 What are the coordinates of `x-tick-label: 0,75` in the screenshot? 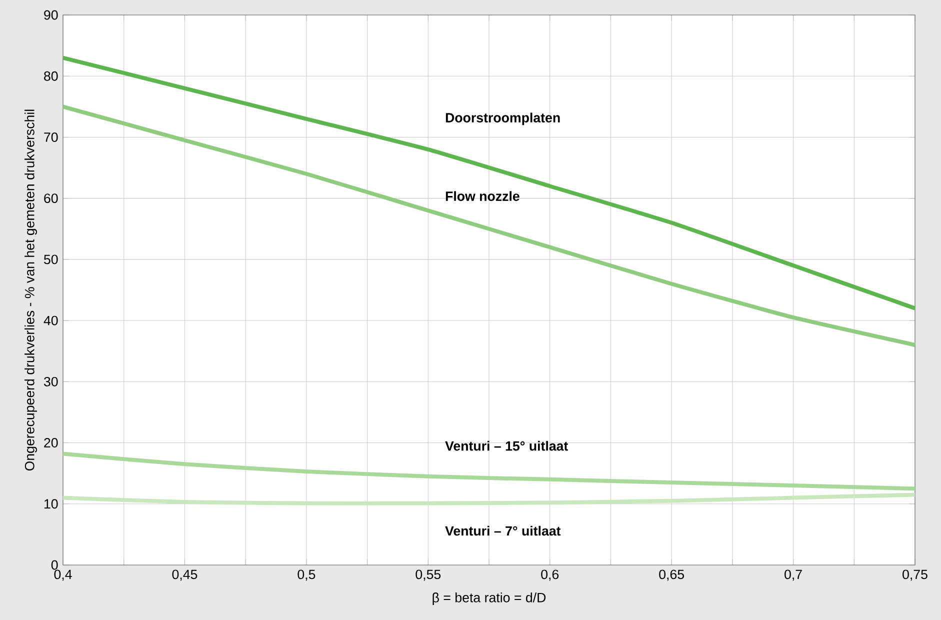 It's located at (915, 575).